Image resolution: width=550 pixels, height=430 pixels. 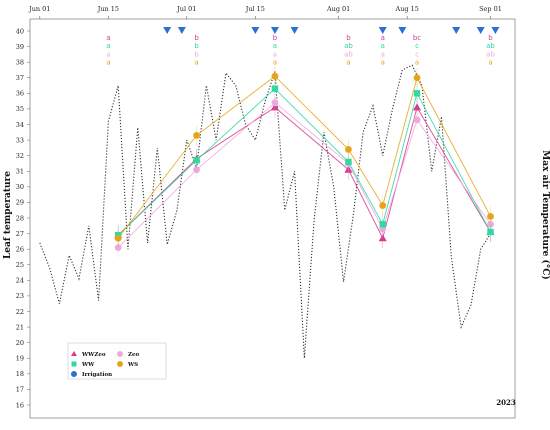 I want to click on y-tick-label: 18, so click(x=20, y=374).